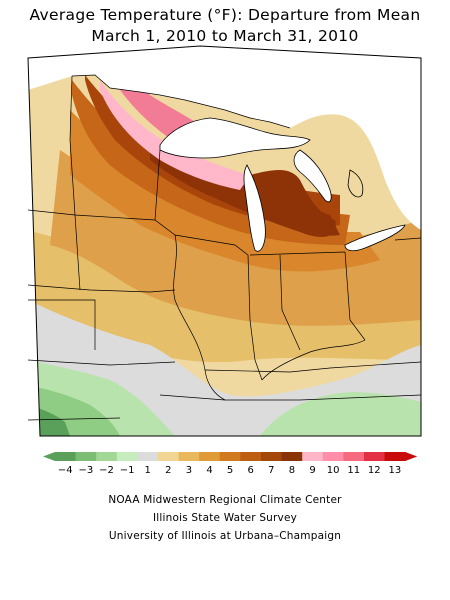  I want to click on credit-line-1: NOAA Midwestern Regional Climate Center, so click(225, 500).